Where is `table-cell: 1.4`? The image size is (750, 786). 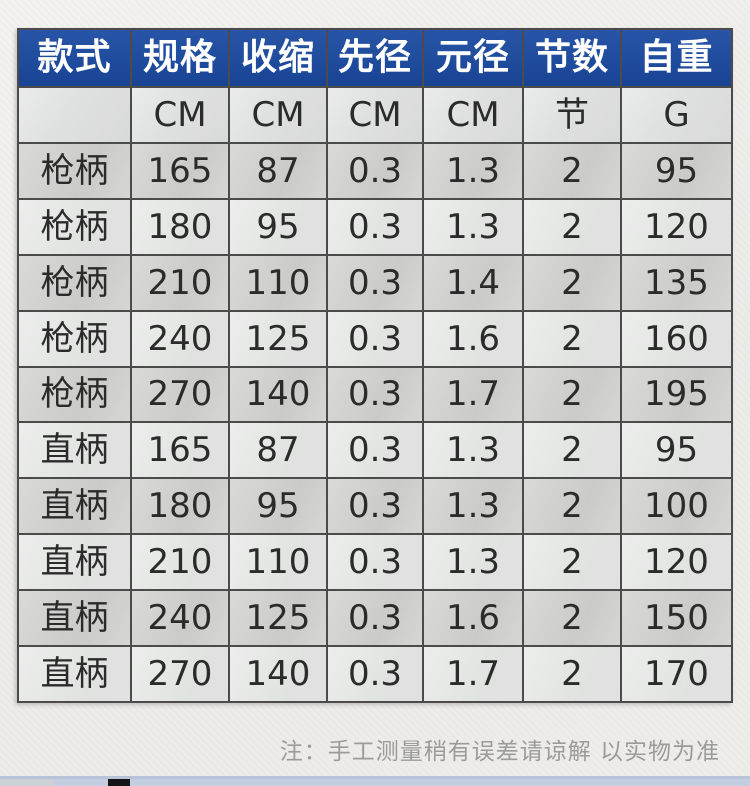
table-cell: 1.4 is located at coordinates (473, 282).